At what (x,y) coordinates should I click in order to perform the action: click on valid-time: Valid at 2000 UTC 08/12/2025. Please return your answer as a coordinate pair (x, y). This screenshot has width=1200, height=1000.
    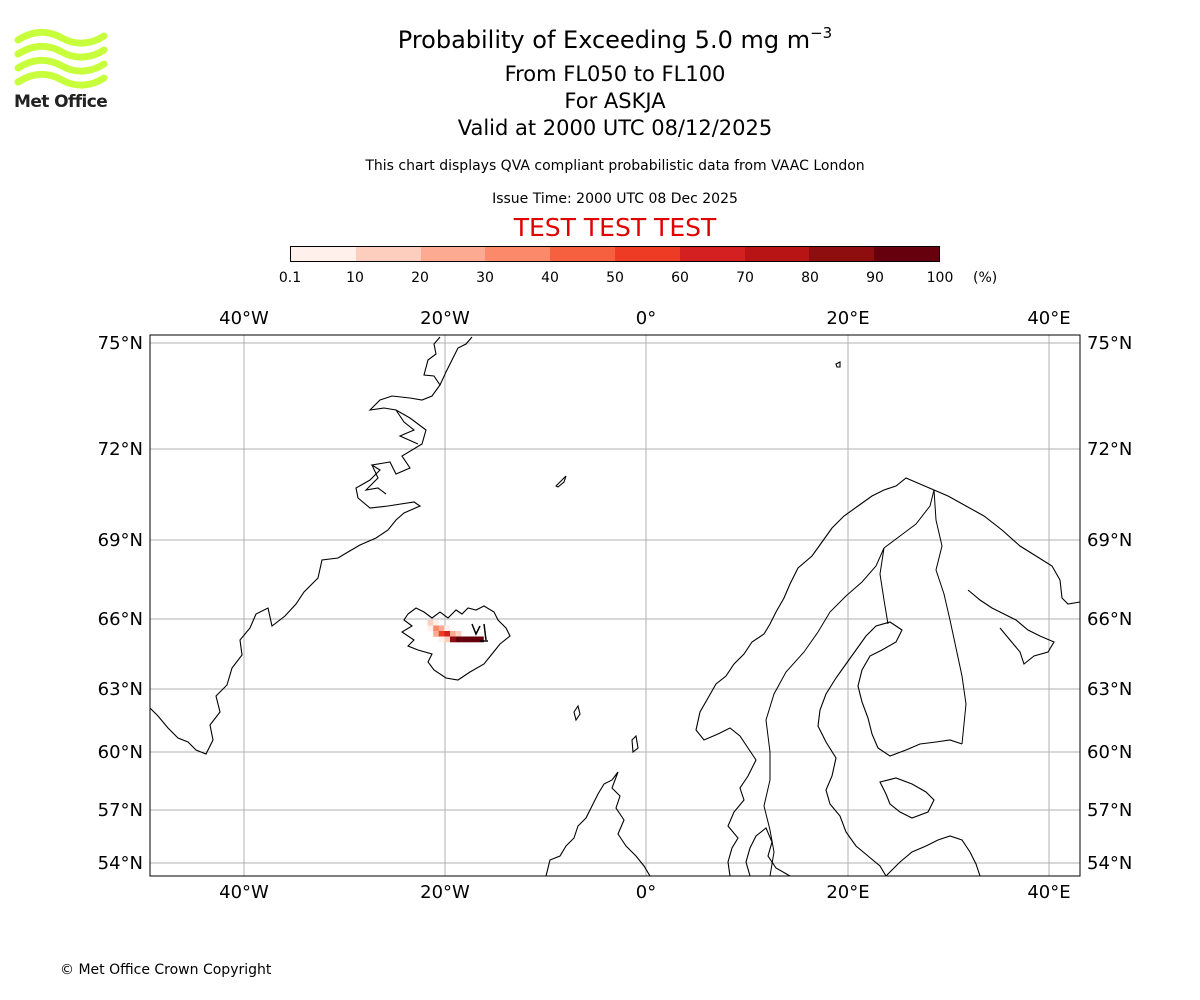
    Looking at the image, I should click on (615, 128).